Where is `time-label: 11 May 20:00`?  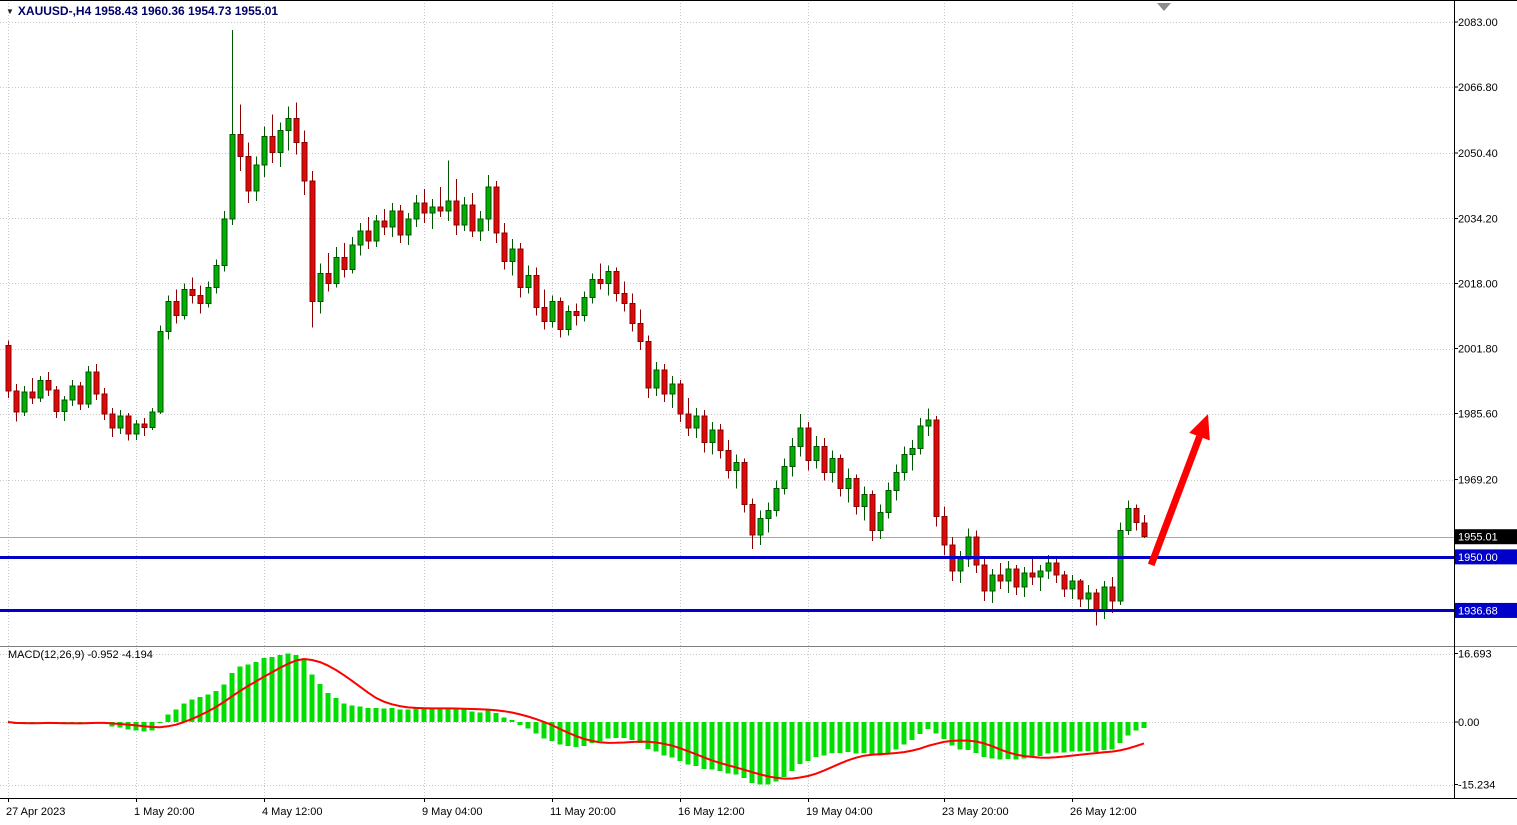
time-label: 11 May 20:00 is located at coordinates (583, 812).